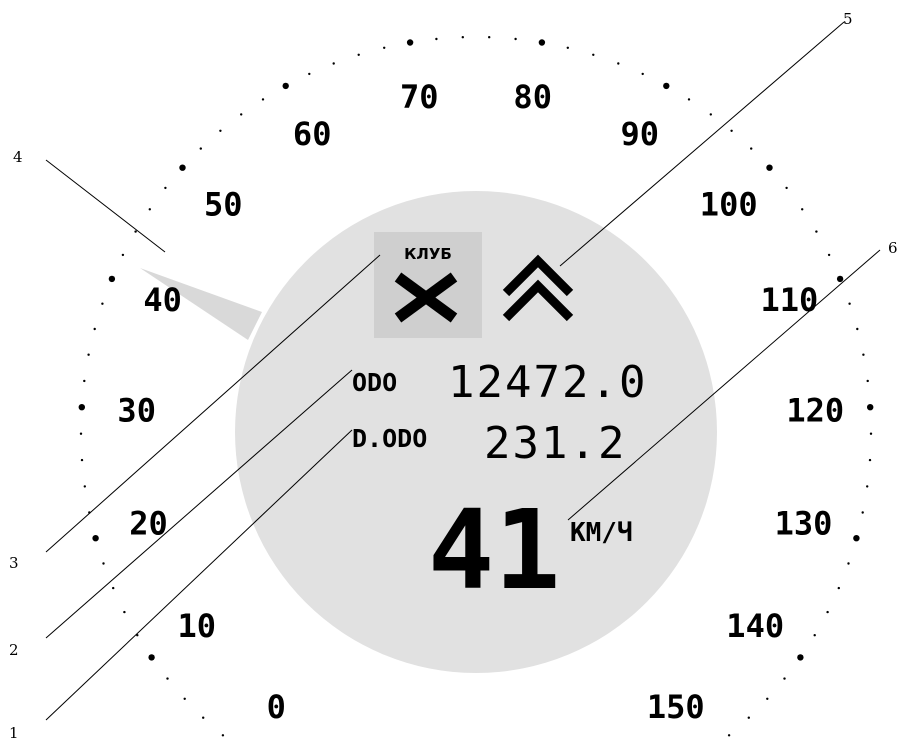 The height and width of the screenshot is (744, 901). Describe the element at coordinates (815, 411) in the screenshot. I see `scale-label: 120` at that location.